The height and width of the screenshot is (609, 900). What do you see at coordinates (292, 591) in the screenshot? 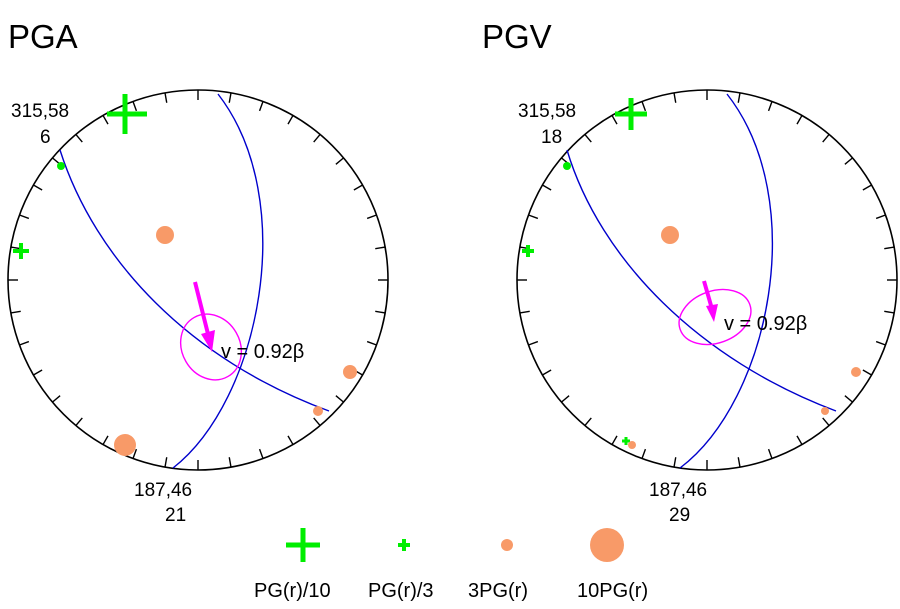
I see `legend-label: PG(r)/10` at bounding box center [292, 591].